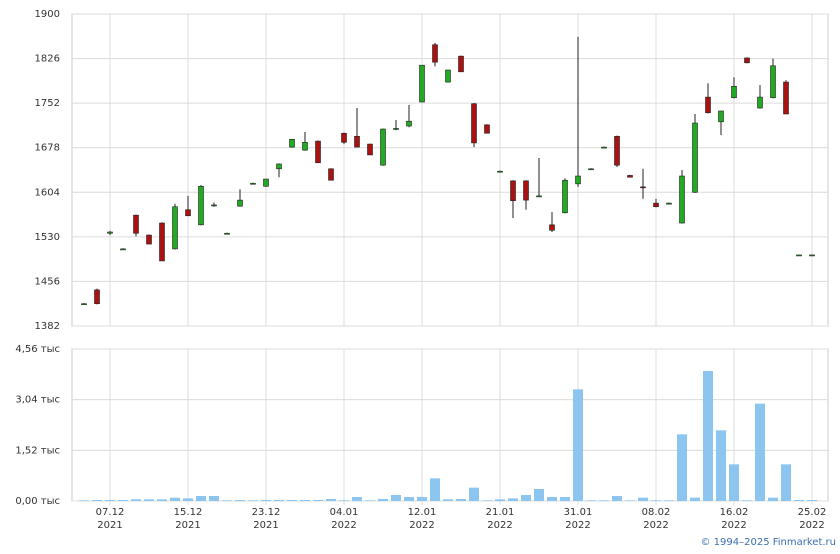  I want to click on x-tick-label: 21.01, so click(500, 512).